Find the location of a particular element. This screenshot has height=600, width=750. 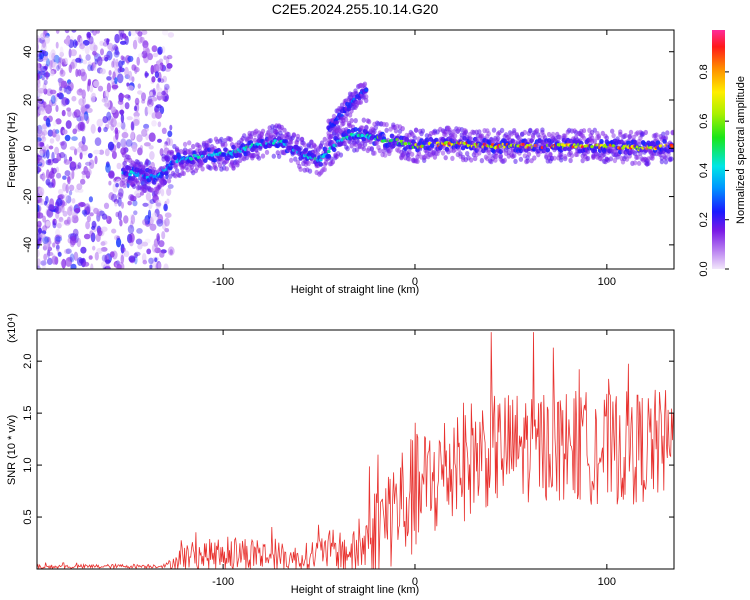

spectrogram-xlabel: Height of straight line (km) is located at coordinates (355, 290).